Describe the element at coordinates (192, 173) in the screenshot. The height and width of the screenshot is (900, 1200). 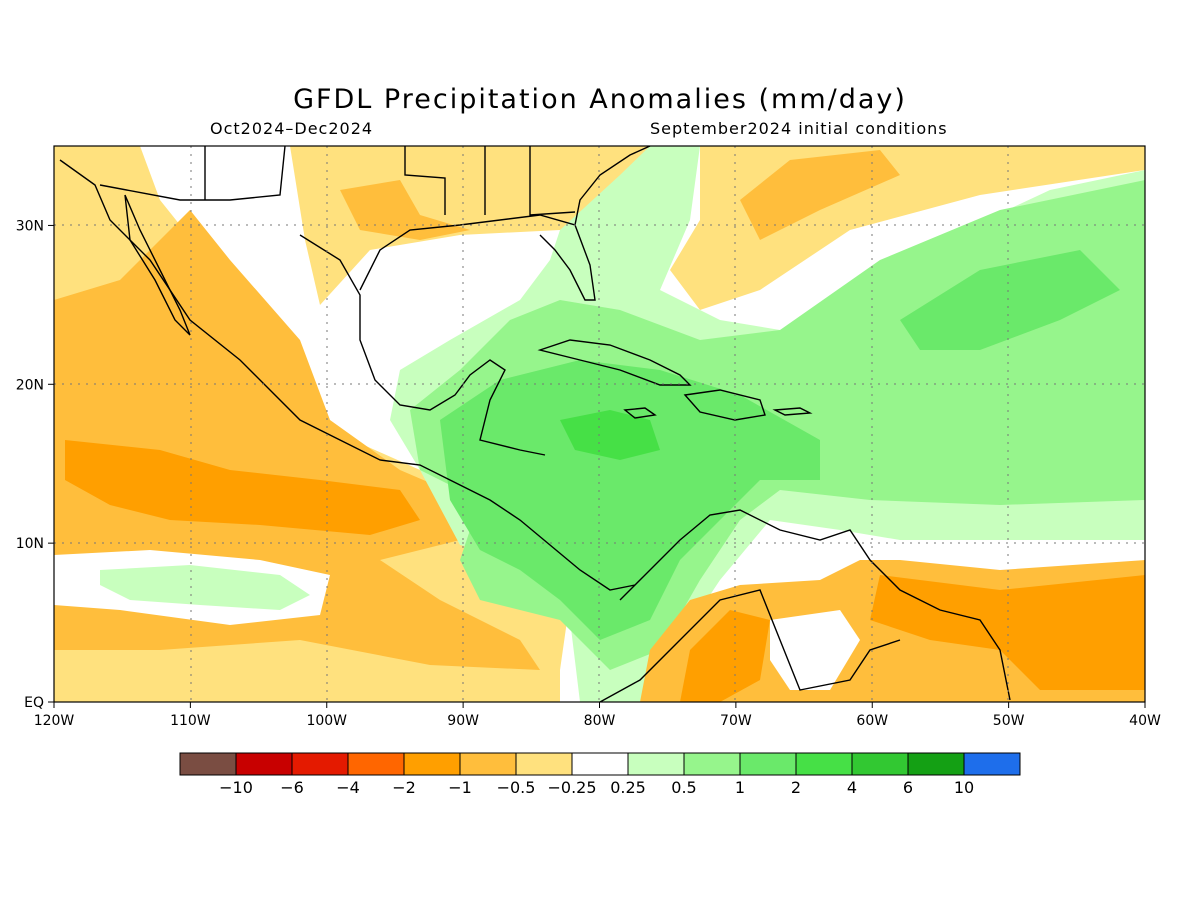
I see `mexico-us-border` at that location.